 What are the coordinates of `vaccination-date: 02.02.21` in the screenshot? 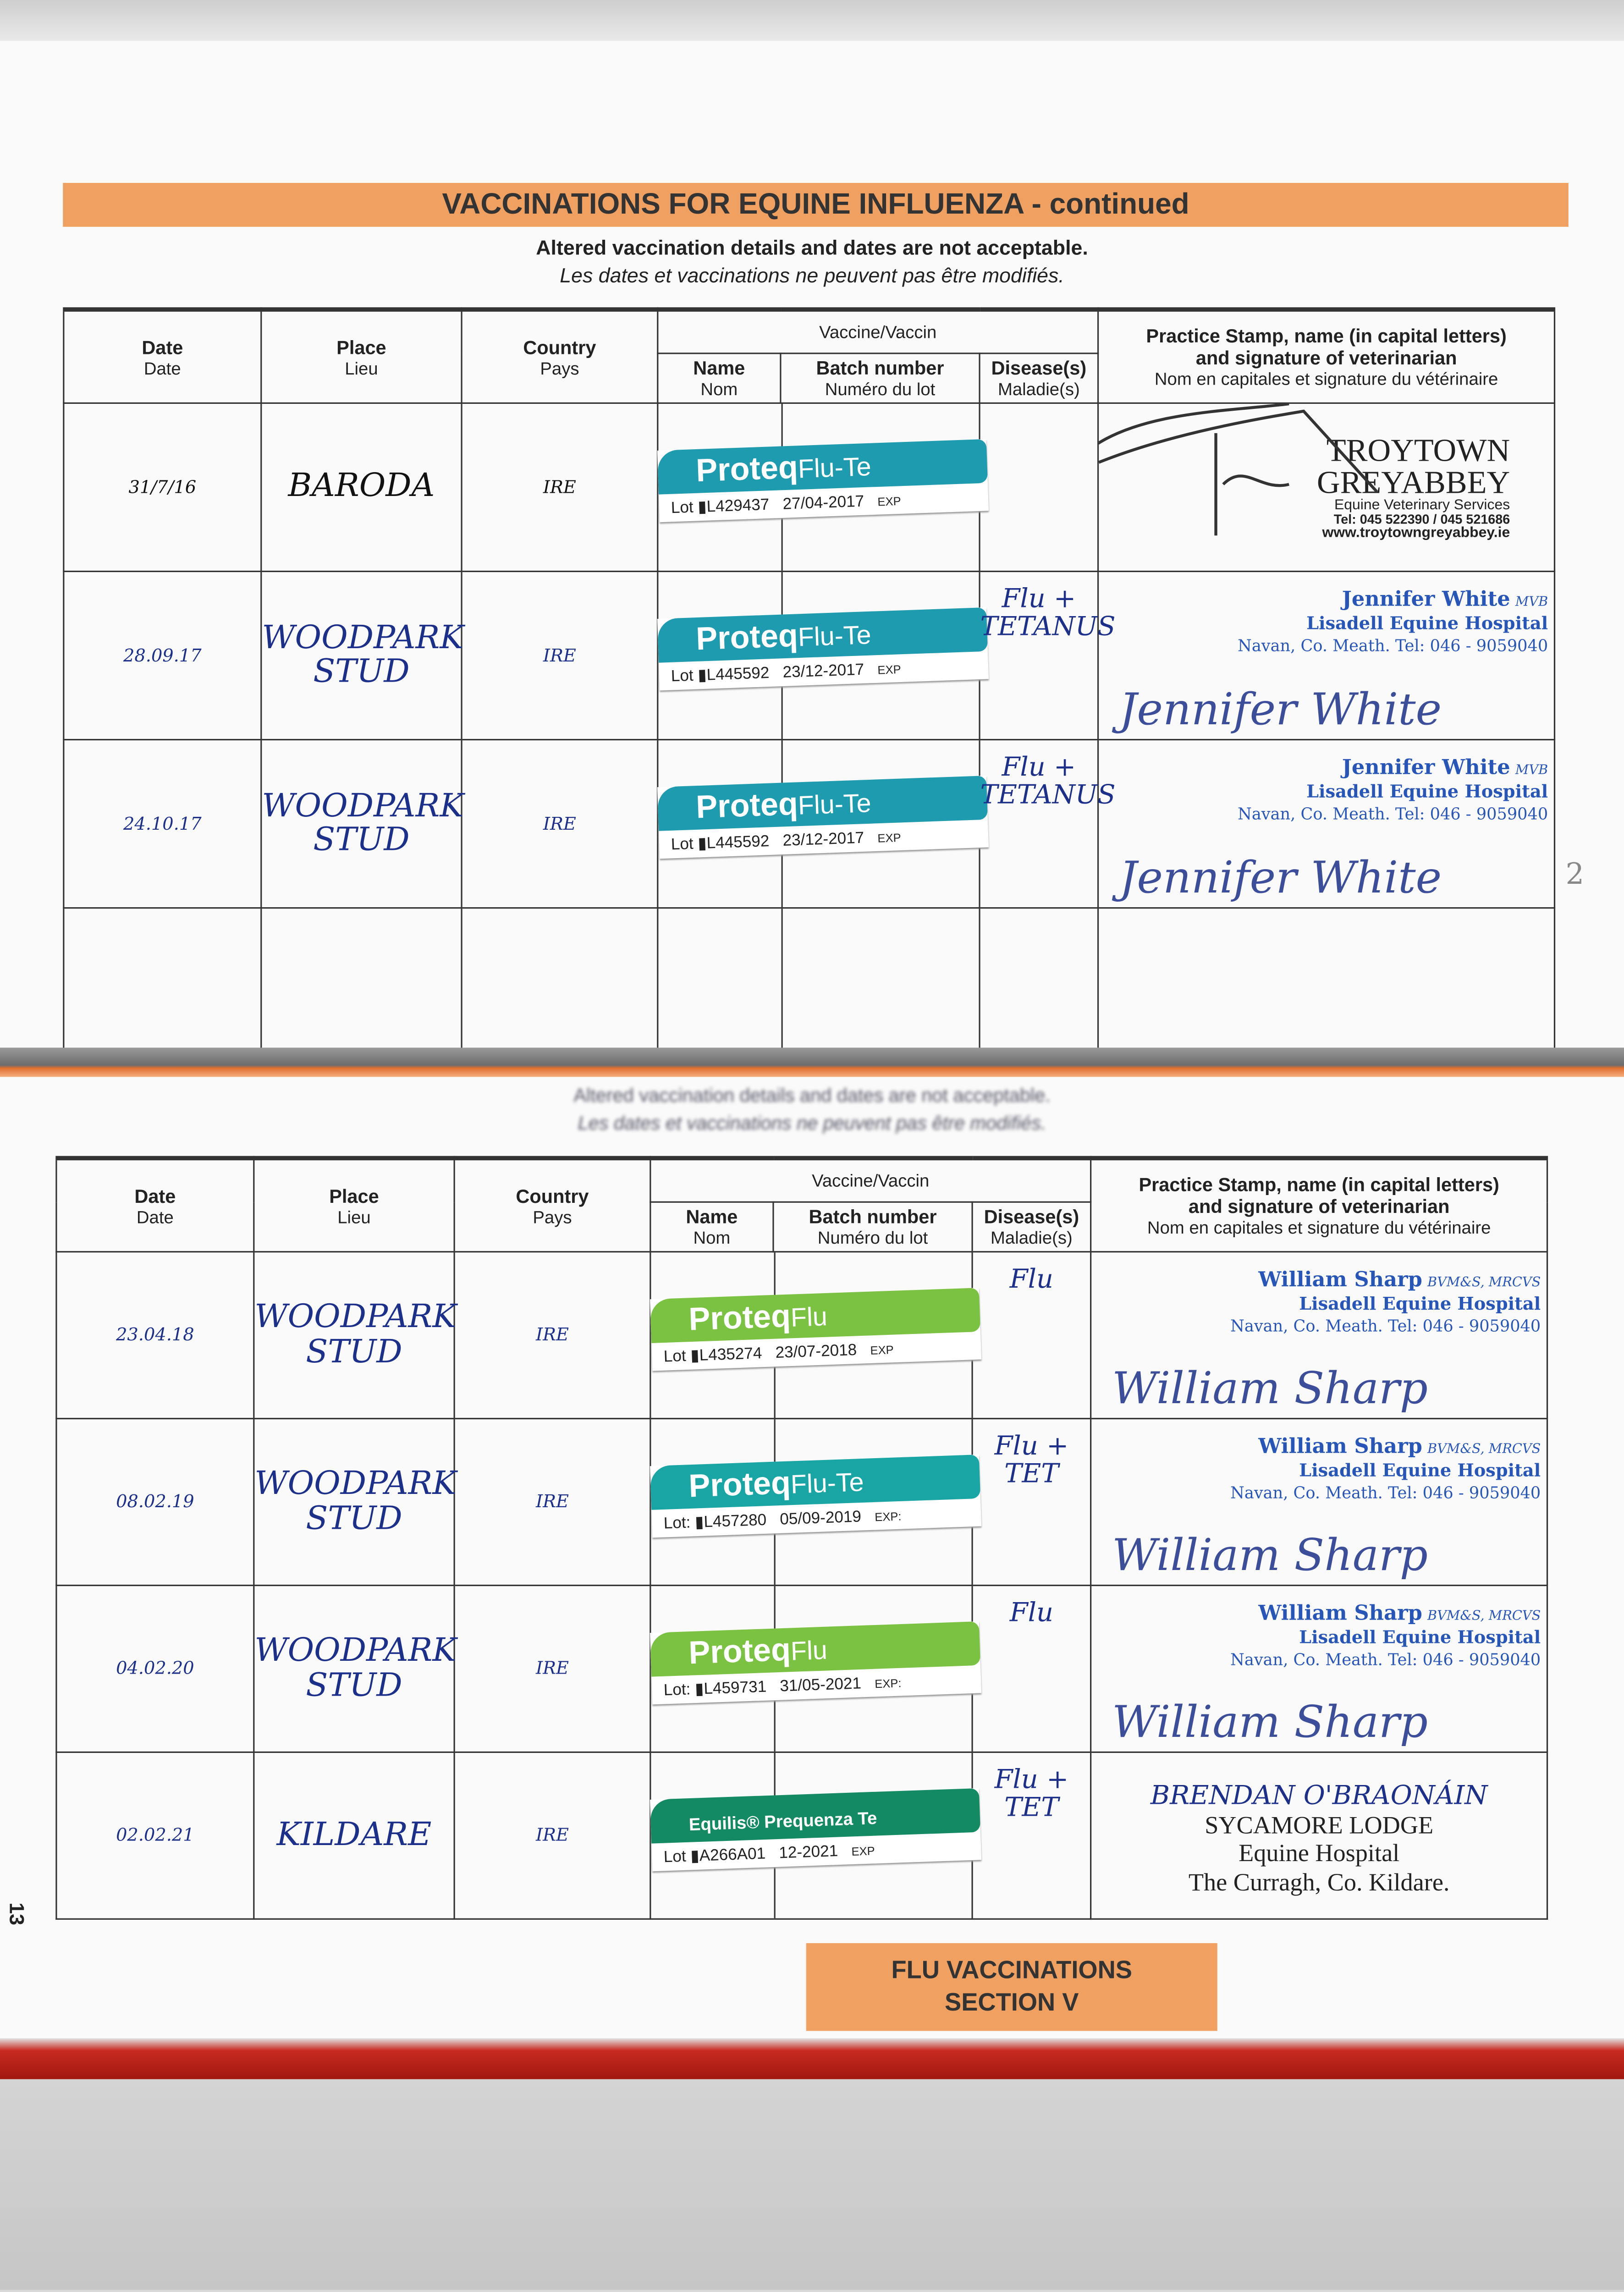 It's located at (155, 1835).